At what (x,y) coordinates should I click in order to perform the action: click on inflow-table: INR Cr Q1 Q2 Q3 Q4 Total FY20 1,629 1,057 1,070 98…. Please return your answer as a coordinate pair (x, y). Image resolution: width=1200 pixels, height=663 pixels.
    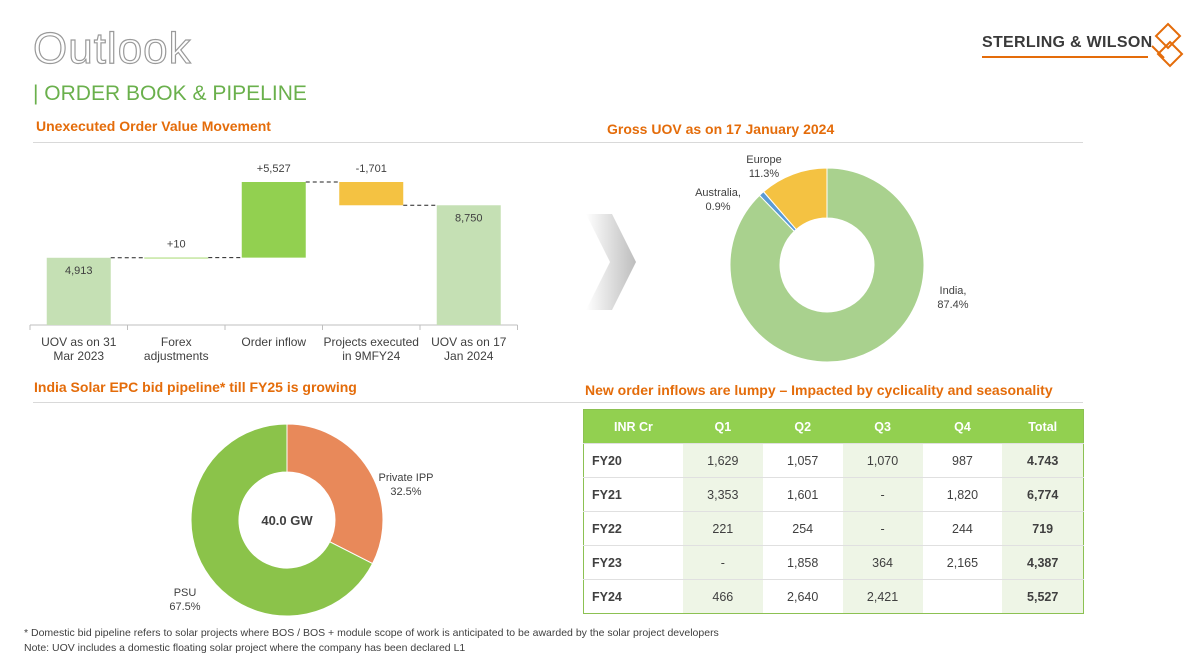
    Looking at the image, I should click on (833, 511).